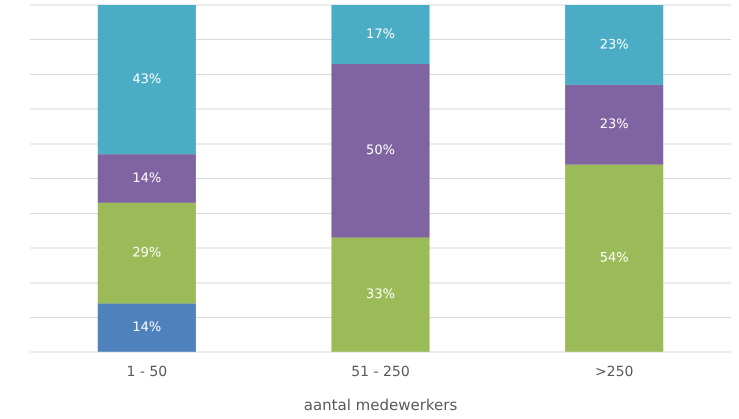 This screenshot has height=419, width=739. Describe the element at coordinates (614, 372) in the screenshot. I see `x-tick-label: >250` at that location.